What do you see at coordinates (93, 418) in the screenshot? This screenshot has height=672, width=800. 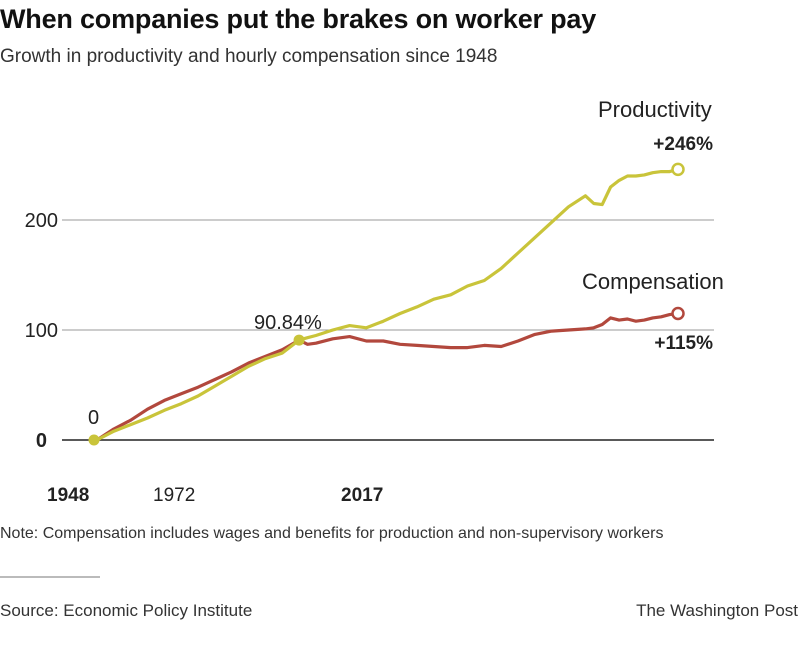 I see `start-point-label: 0` at bounding box center [93, 418].